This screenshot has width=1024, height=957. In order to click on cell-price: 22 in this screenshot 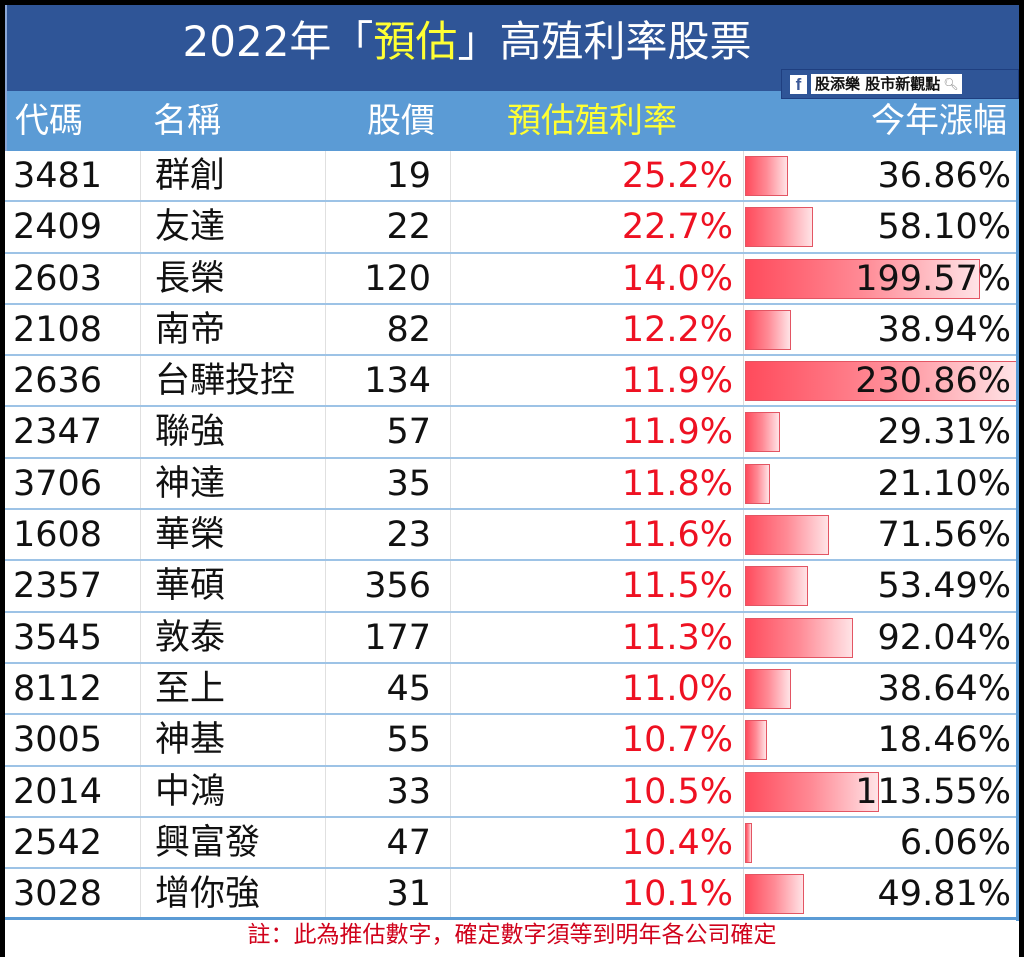, I will do `click(387, 227)`.